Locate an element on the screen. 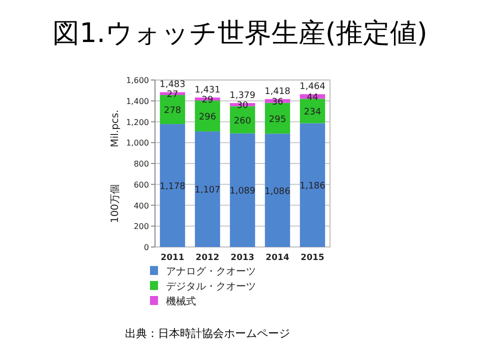 The height and width of the screenshot is (360, 480). y-tick-label: 1,600 is located at coordinates (137, 80).